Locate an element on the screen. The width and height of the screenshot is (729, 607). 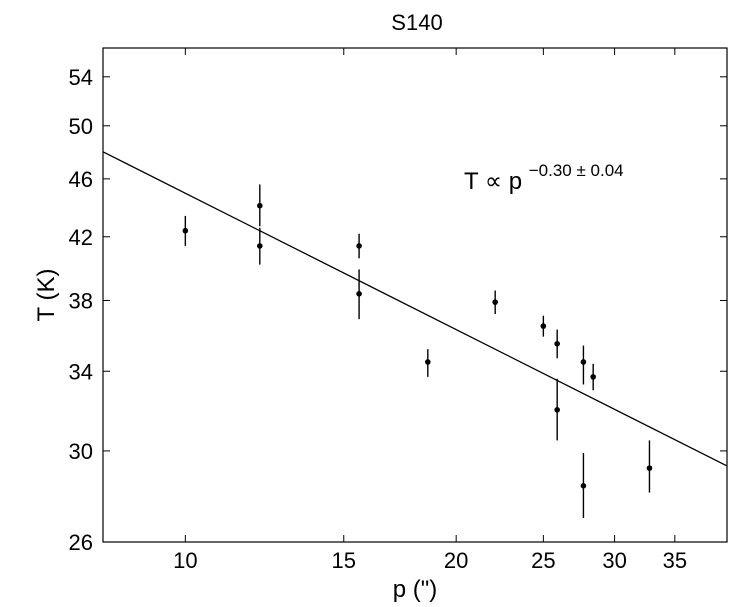
power-law-annotation: T ∝ p −0.30 ± 0.04 is located at coordinates (544, 178).